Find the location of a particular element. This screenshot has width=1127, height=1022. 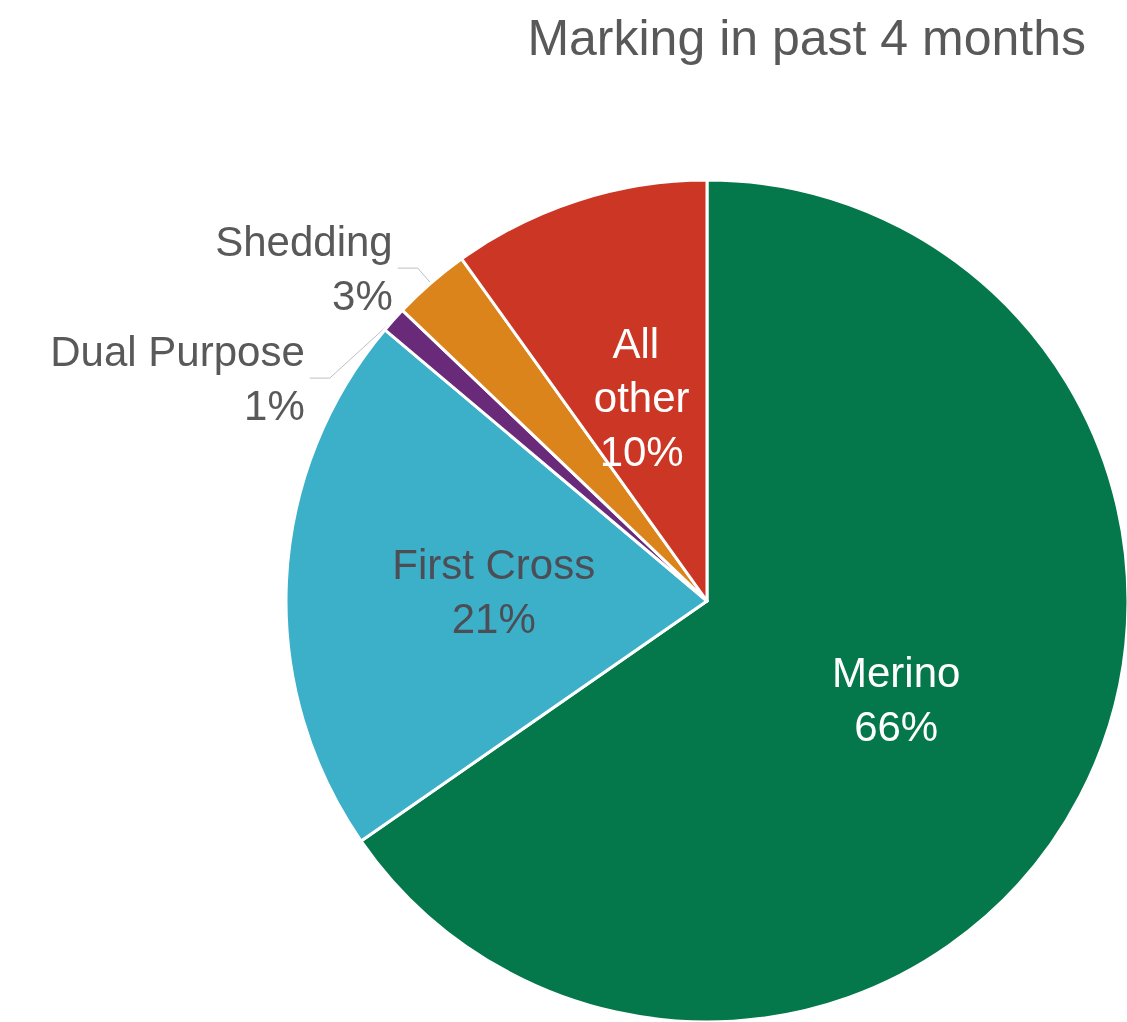

slice-label: Dual Purpose is located at coordinates (177, 351).